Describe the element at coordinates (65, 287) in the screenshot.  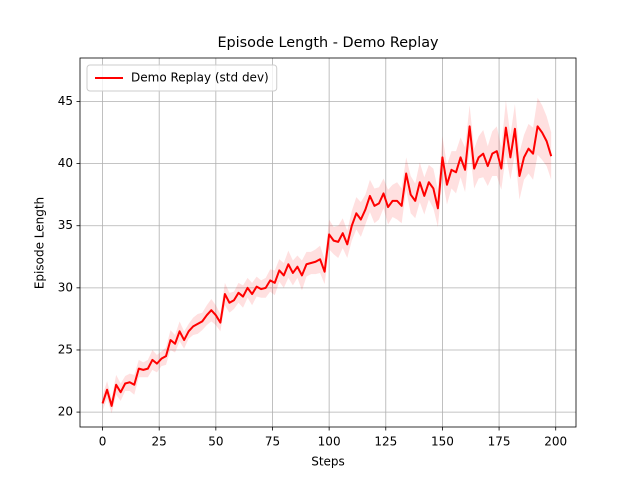
I see `y-tick-label: 30` at that location.